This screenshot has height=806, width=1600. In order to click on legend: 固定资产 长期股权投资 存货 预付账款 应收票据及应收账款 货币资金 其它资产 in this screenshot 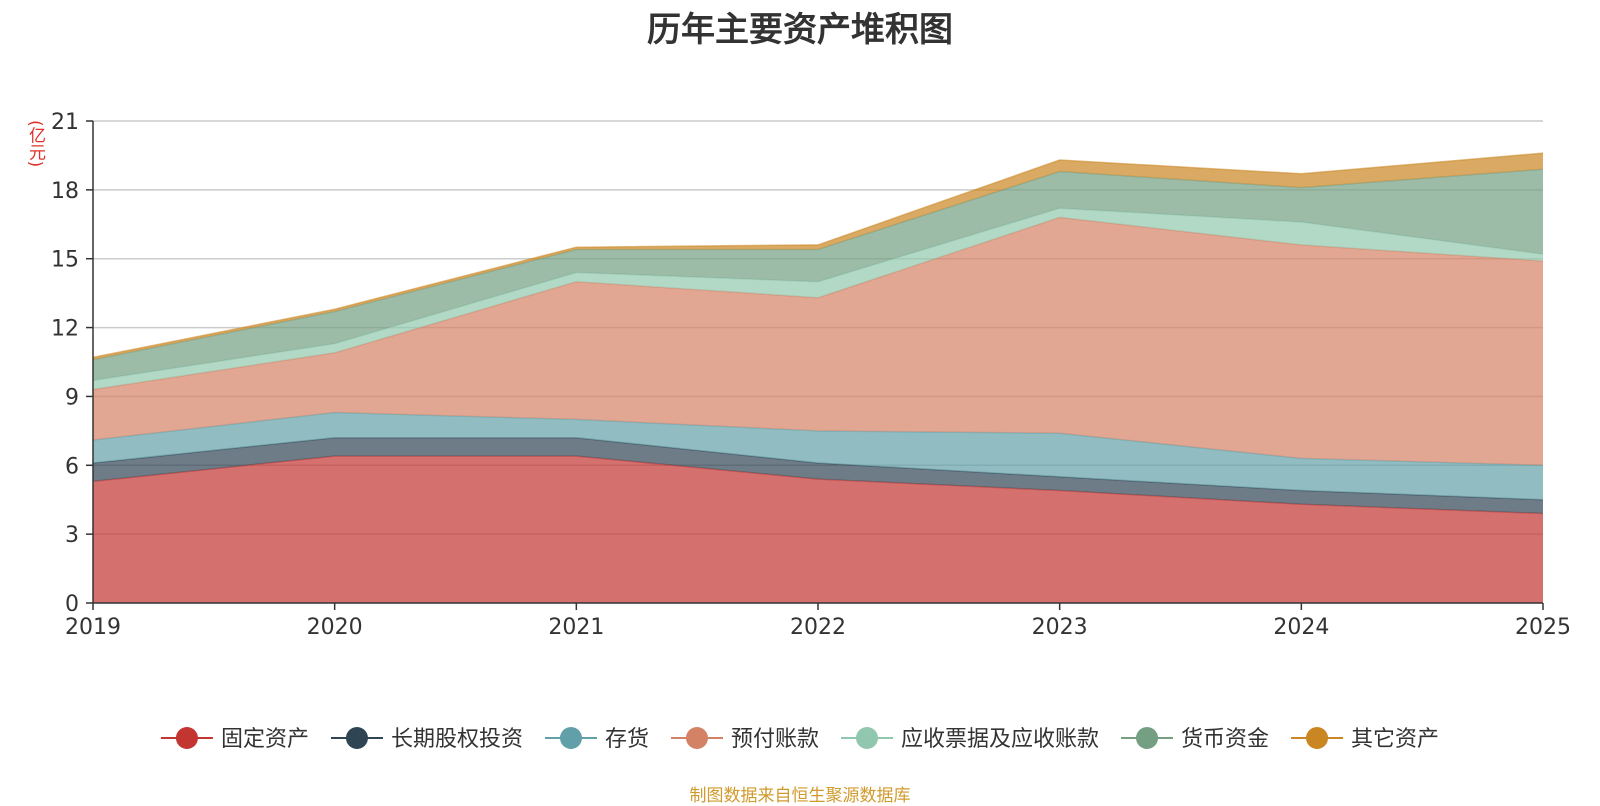, I will do `click(799, 739)`.